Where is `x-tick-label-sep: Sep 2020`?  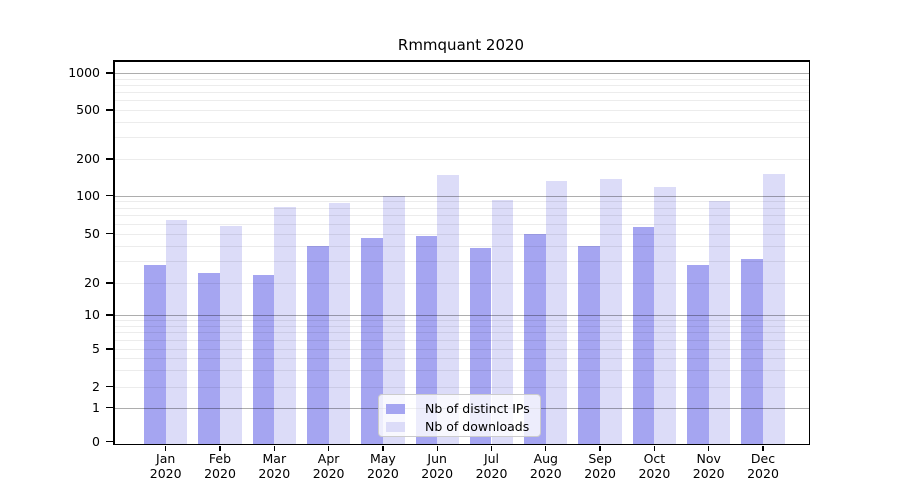
x-tick-label-sep: Sep 2020 is located at coordinates (600, 466).